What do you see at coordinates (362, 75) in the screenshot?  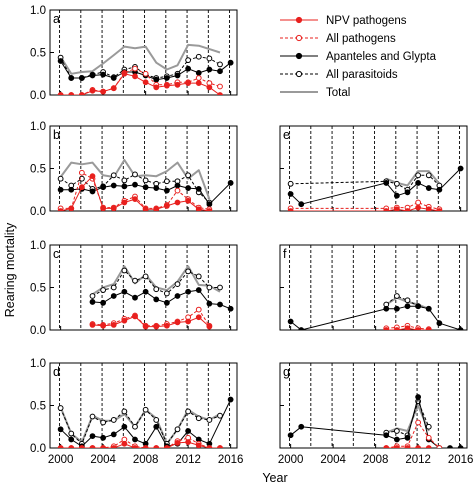 I see `legend-label: All parasitoids` at bounding box center [362, 75].